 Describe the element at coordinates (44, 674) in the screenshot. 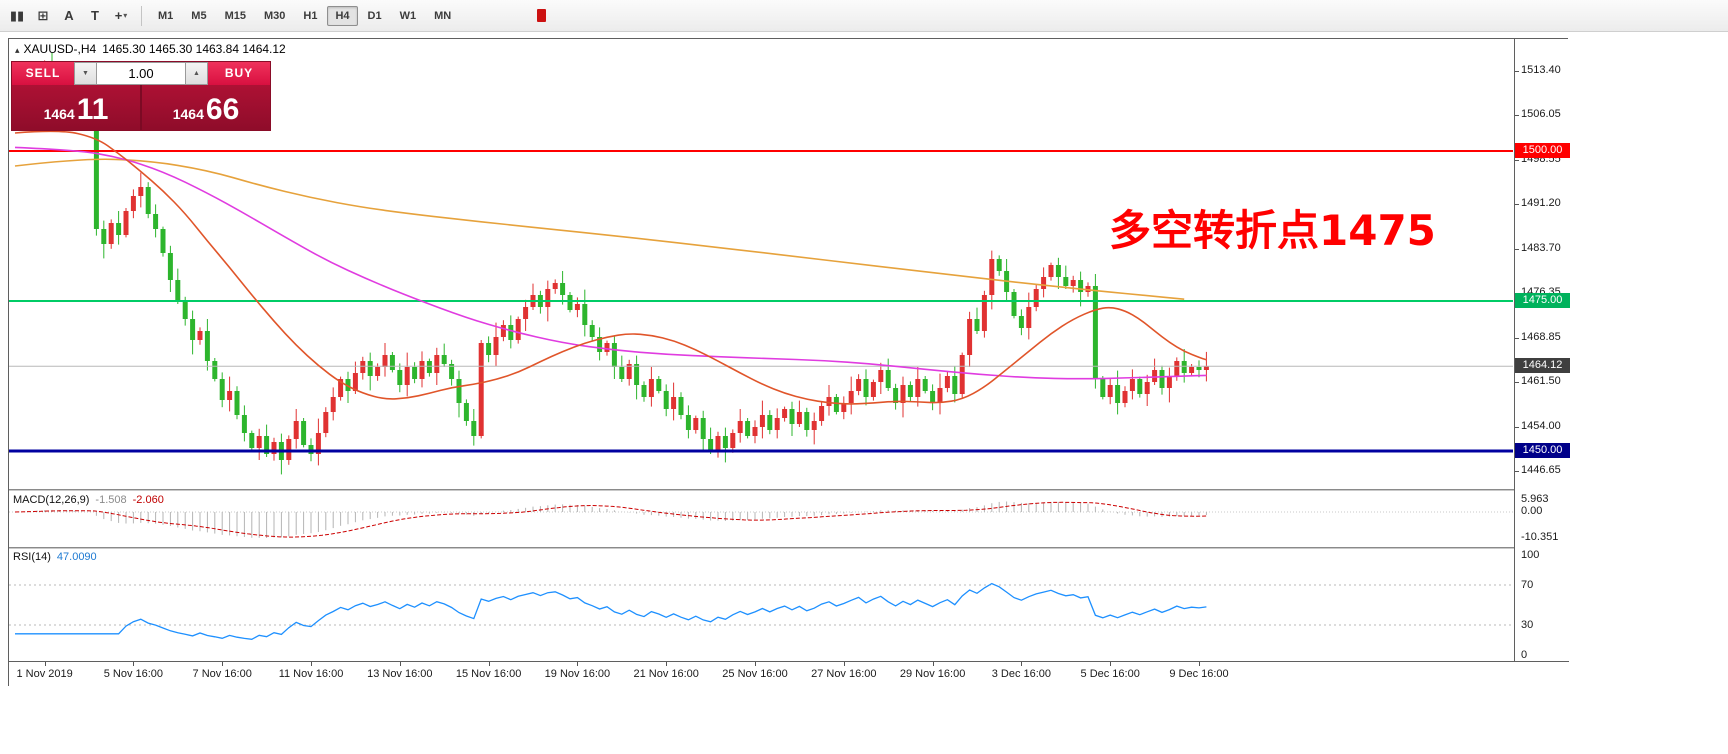

I see `time-axis-label: 1 Nov 2019` at that location.